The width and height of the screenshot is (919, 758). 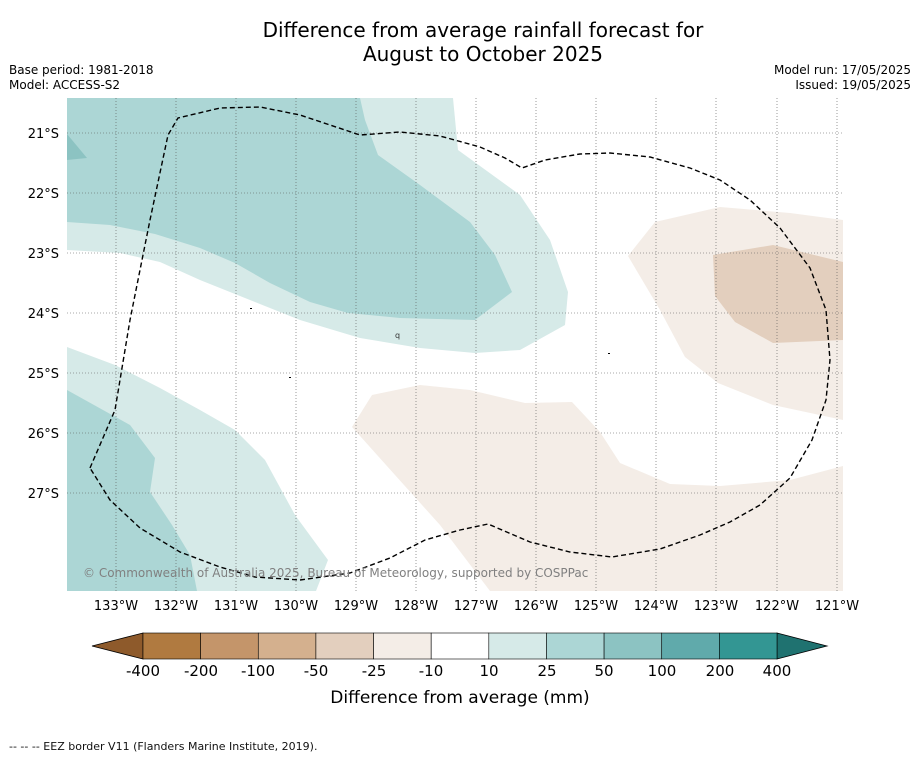 I want to click on colorbar-tick: 10, so click(x=488, y=671).